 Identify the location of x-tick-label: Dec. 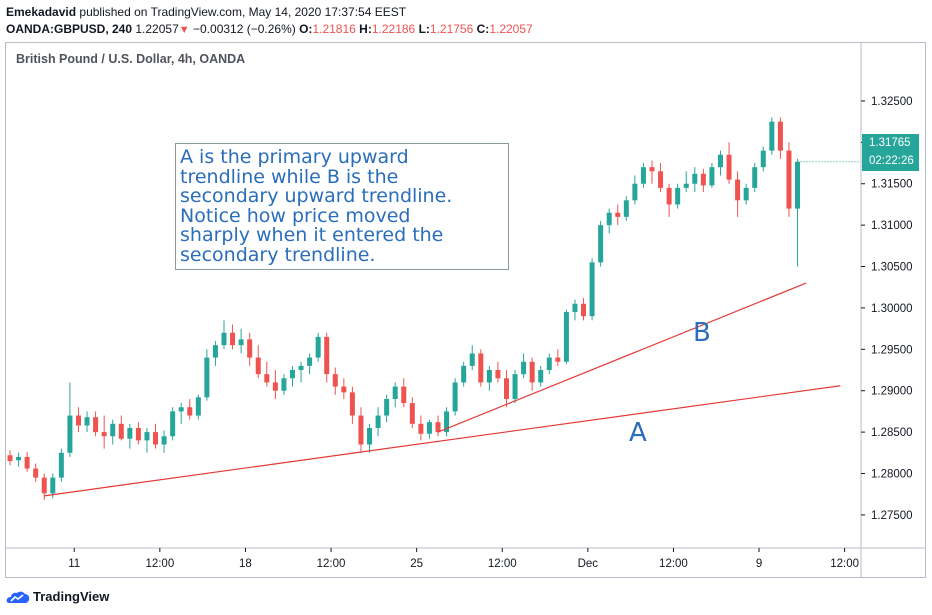
(588, 564).